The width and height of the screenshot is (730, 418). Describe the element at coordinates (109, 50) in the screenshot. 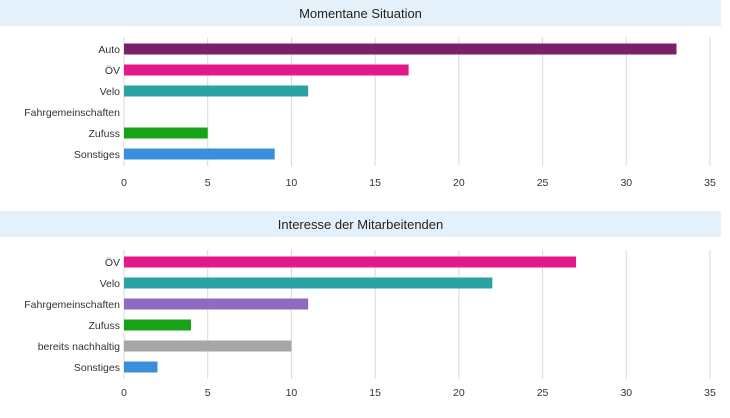

I see `category-label: Auto` at that location.